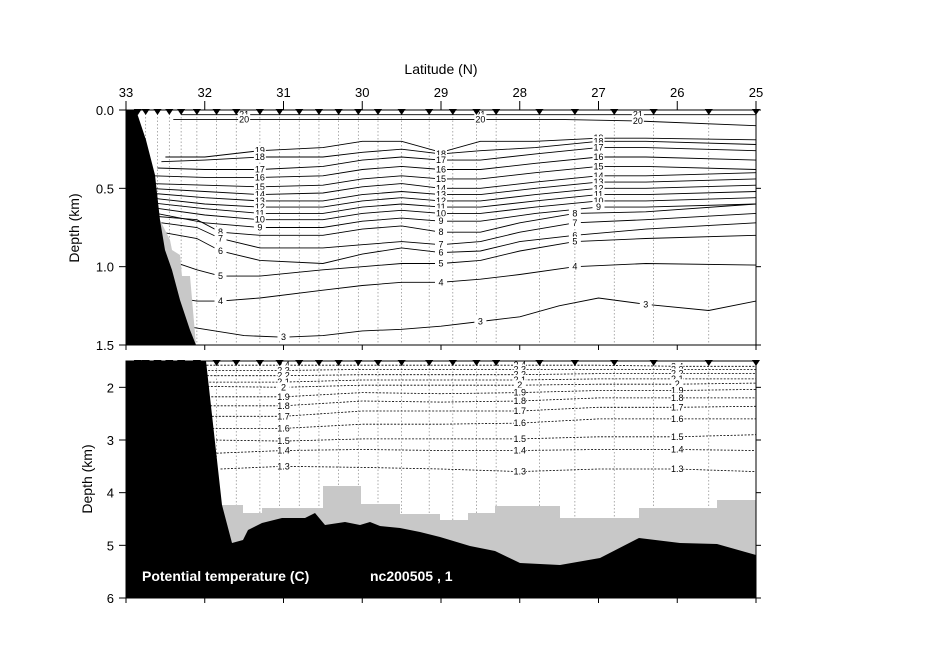  I want to click on y-axis-title-upper: Depth (km), so click(74, 227).